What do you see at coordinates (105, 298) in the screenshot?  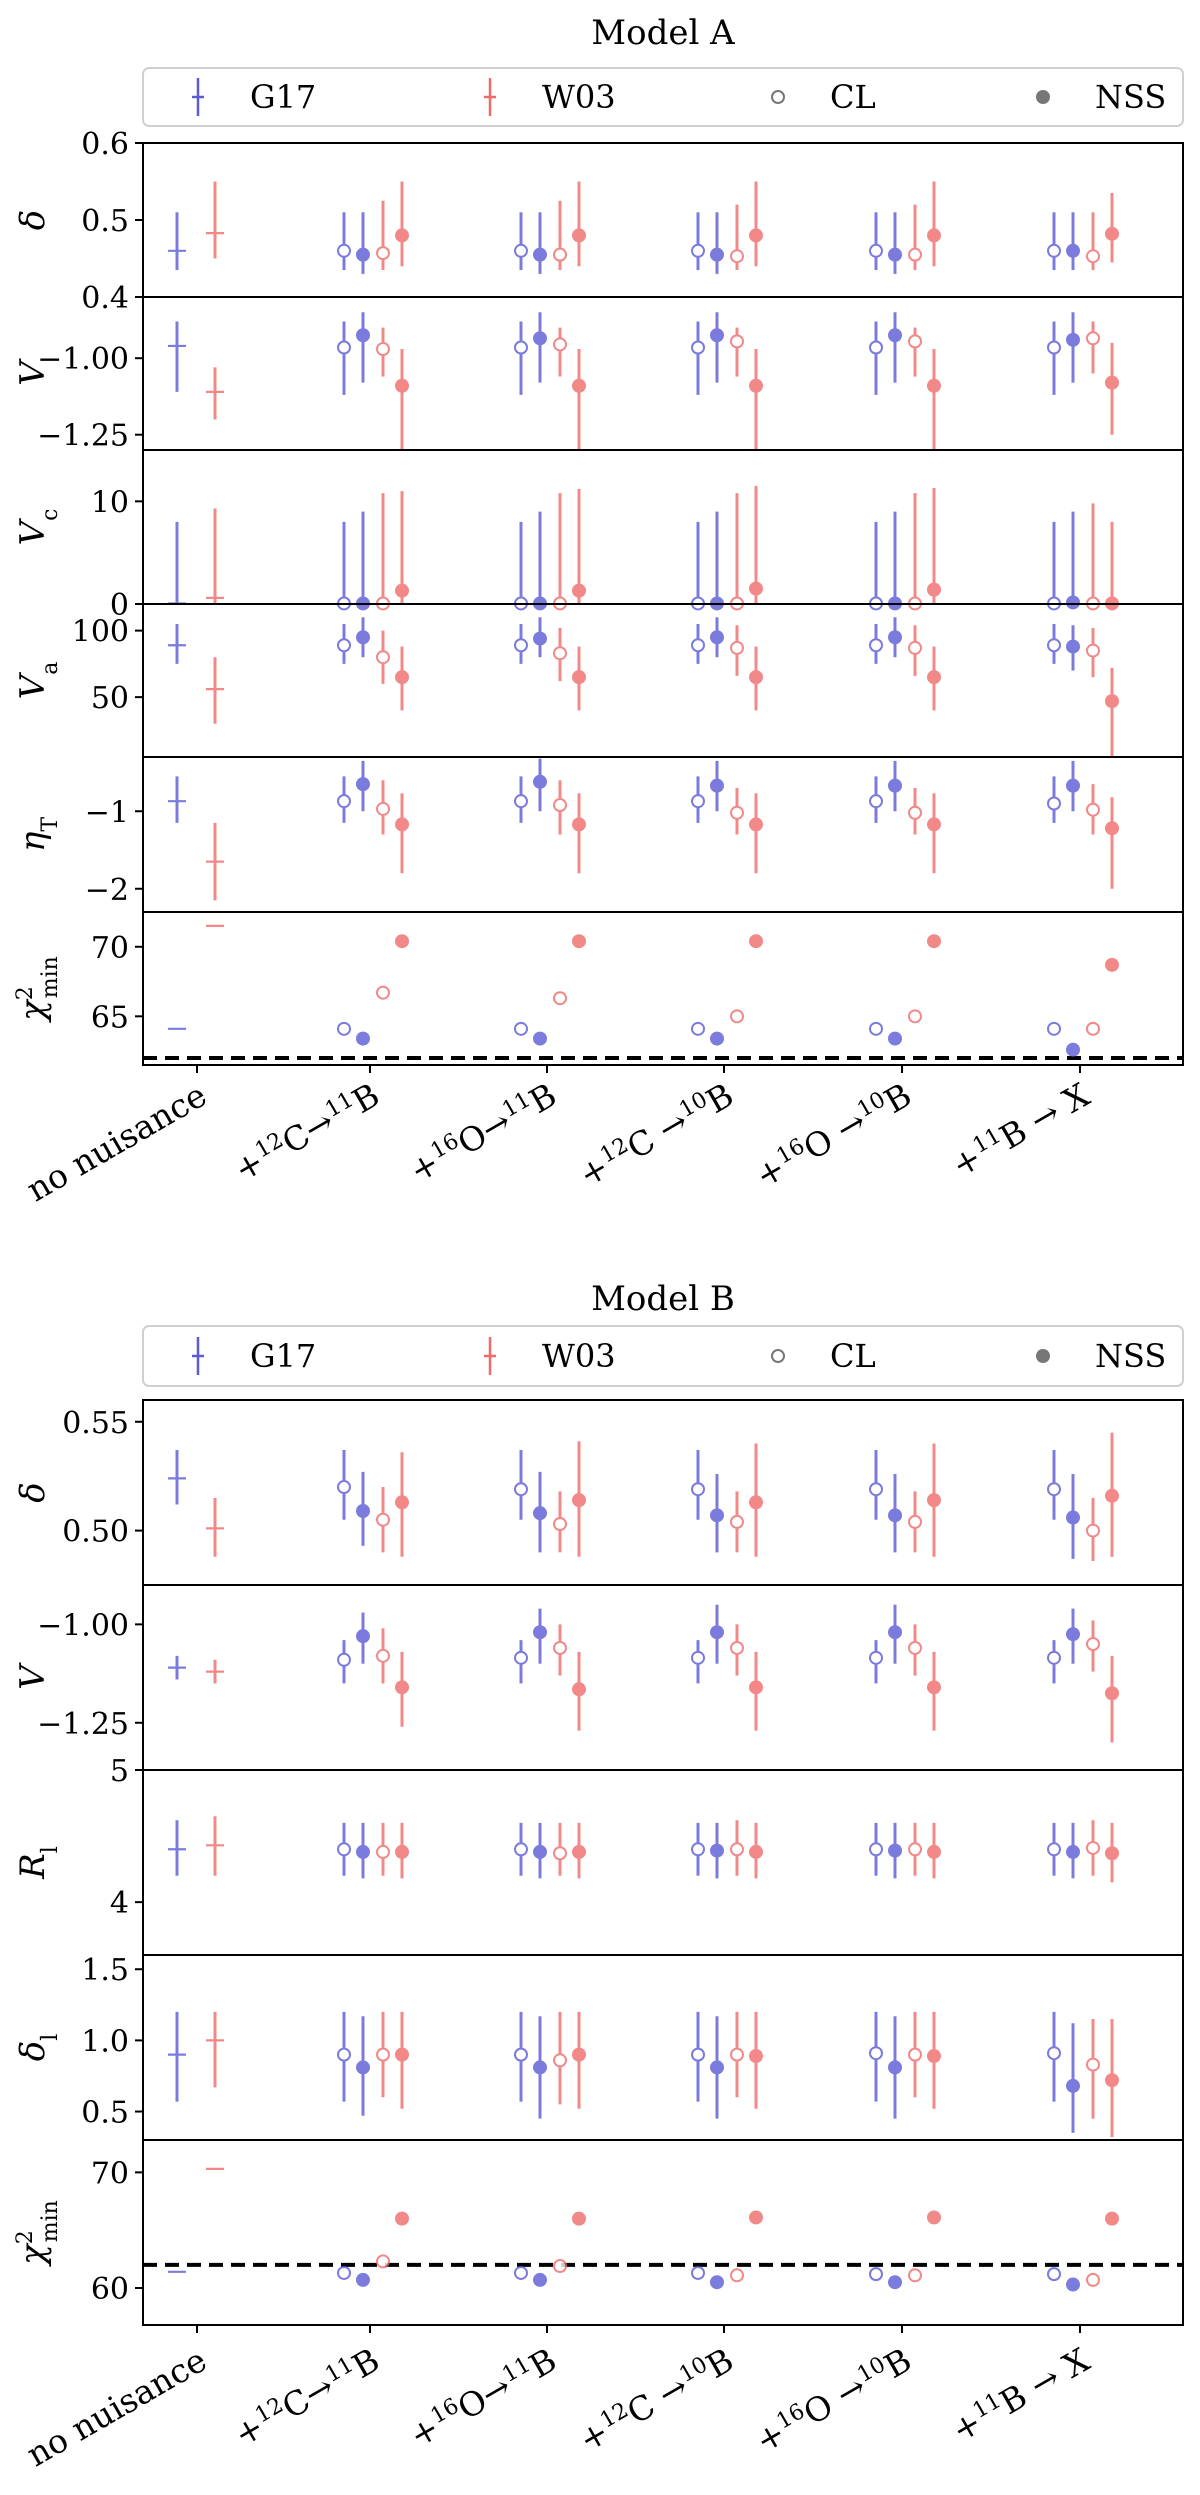 I see `y-tick-label: 0.4` at bounding box center [105, 298].